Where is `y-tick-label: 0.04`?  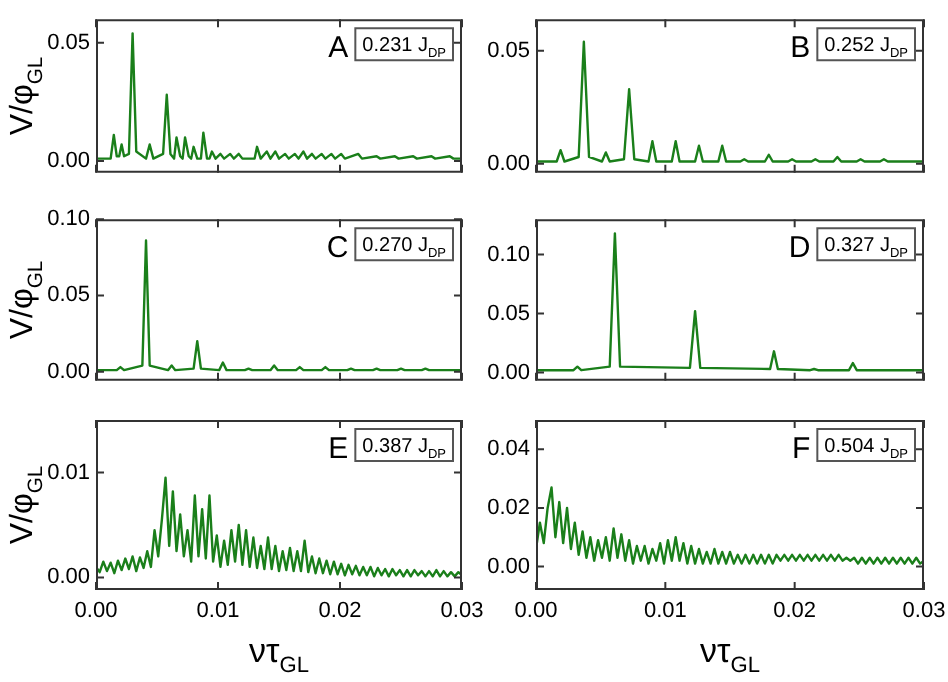 y-tick-label: 0.04 is located at coordinates (508, 449).